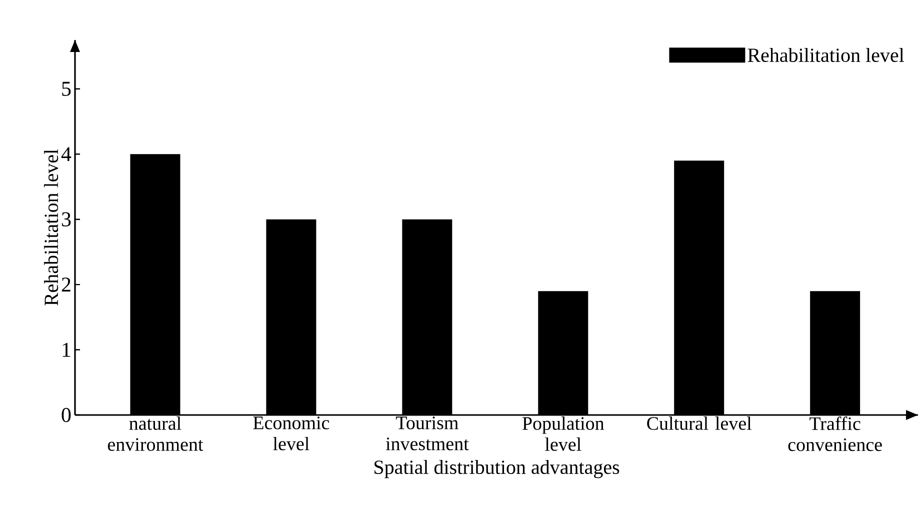 The height and width of the screenshot is (522, 923). Describe the element at coordinates (66, 89) in the screenshot. I see `y-tick-label: 5` at that location.